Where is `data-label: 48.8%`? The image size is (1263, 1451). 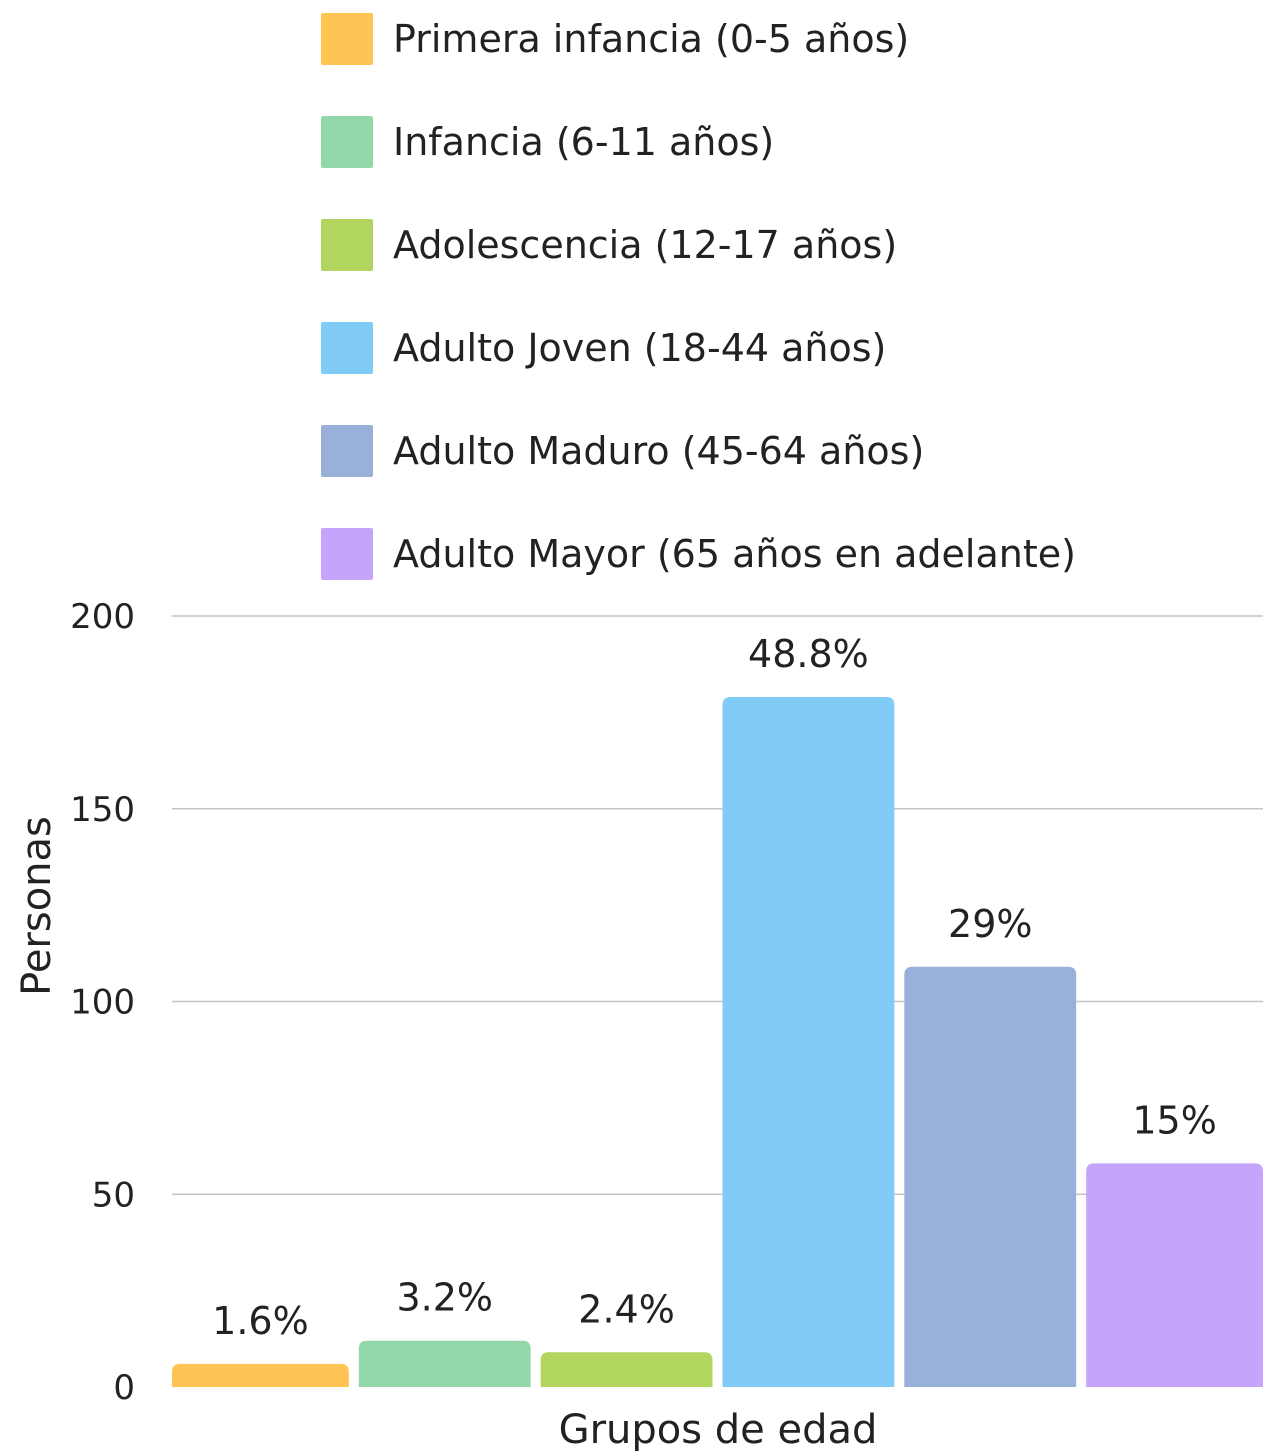
data-label: 48.8% is located at coordinates (808, 654).